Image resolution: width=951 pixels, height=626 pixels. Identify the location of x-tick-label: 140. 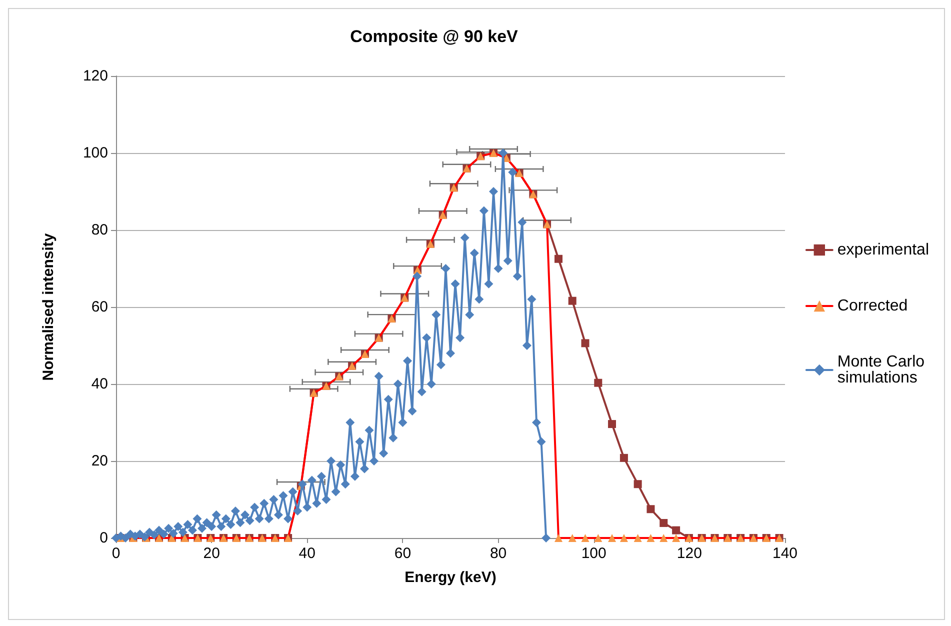
(785, 553).